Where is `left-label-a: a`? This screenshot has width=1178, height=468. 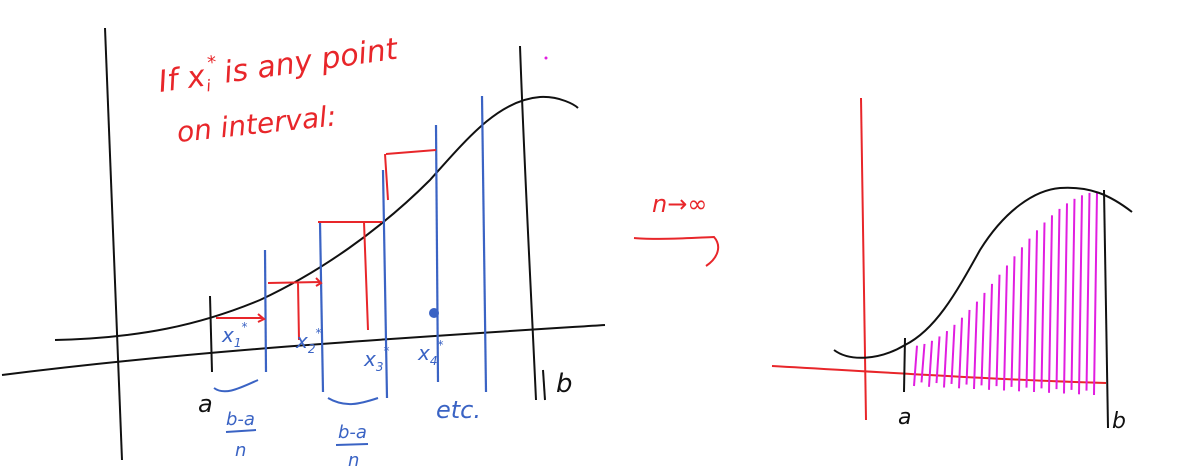
left-label-a: a is located at coordinates (205, 404).